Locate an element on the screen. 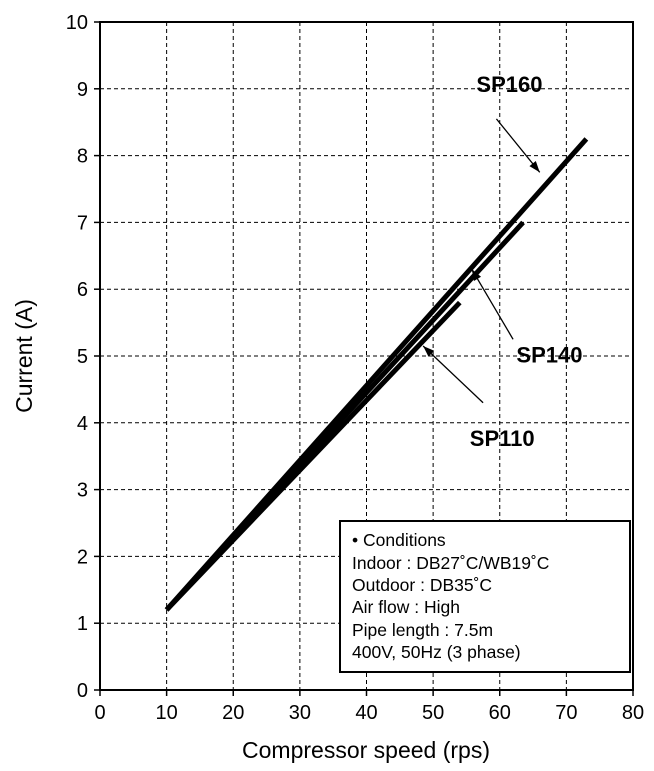  y-tick-label: 2 is located at coordinates (82, 557).